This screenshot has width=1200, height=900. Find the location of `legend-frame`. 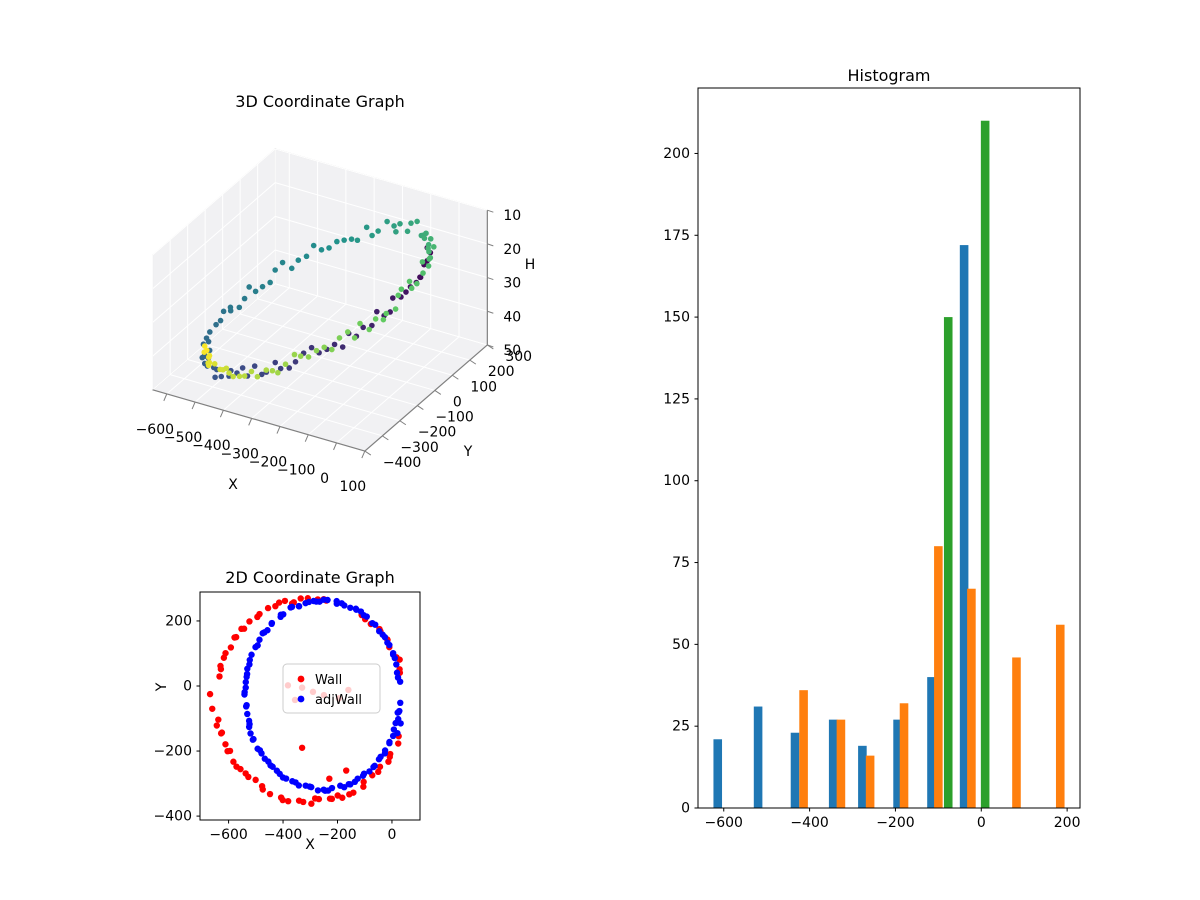

legend-frame is located at coordinates (331, 688).